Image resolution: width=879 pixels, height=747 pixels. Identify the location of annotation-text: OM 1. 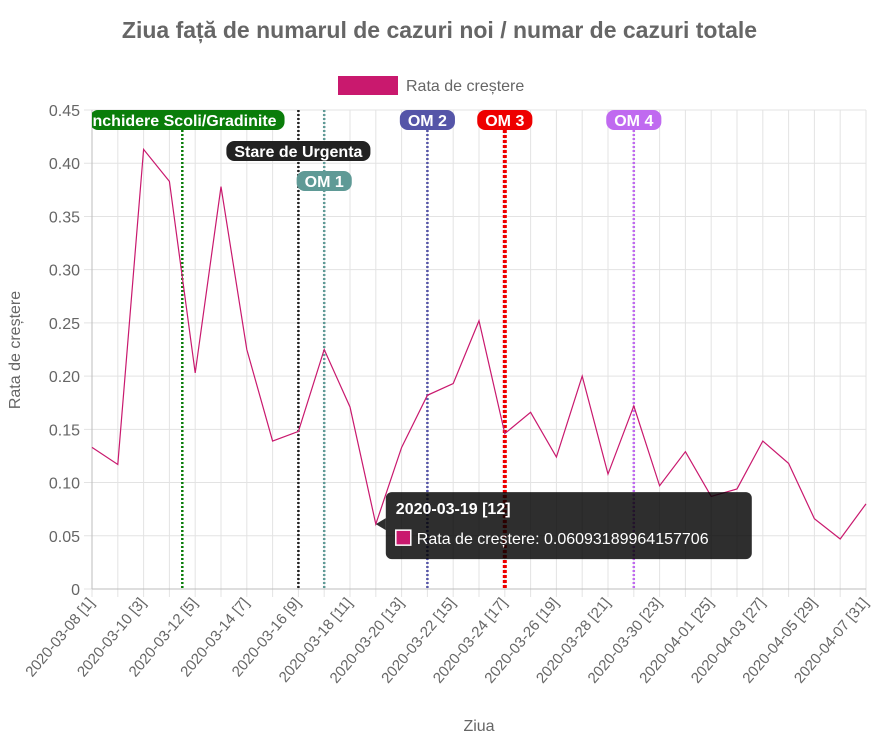
(324, 182).